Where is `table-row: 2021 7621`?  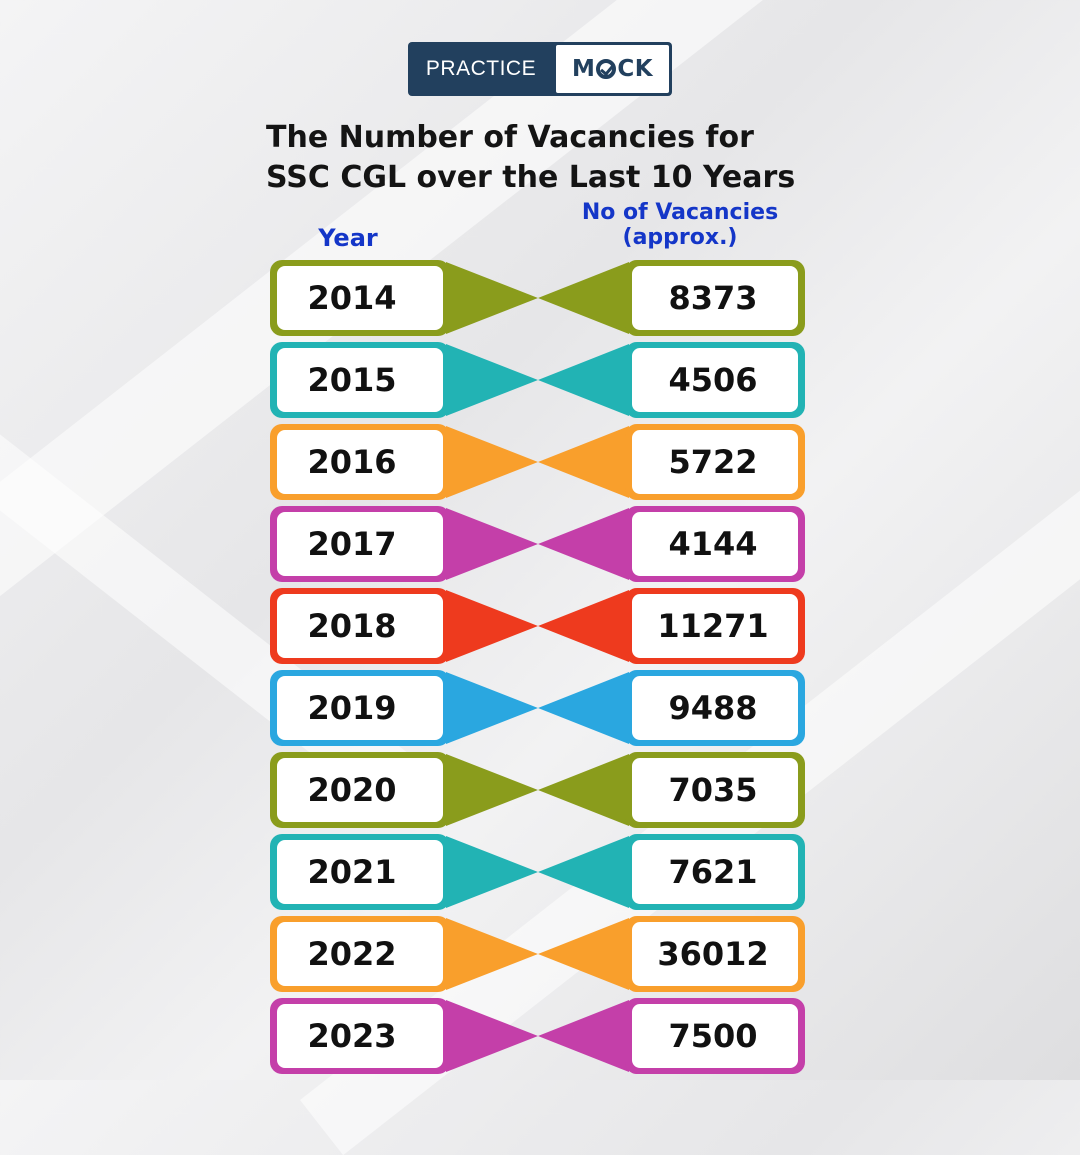
table-row: 2021 7621 is located at coordinates (537, 872).